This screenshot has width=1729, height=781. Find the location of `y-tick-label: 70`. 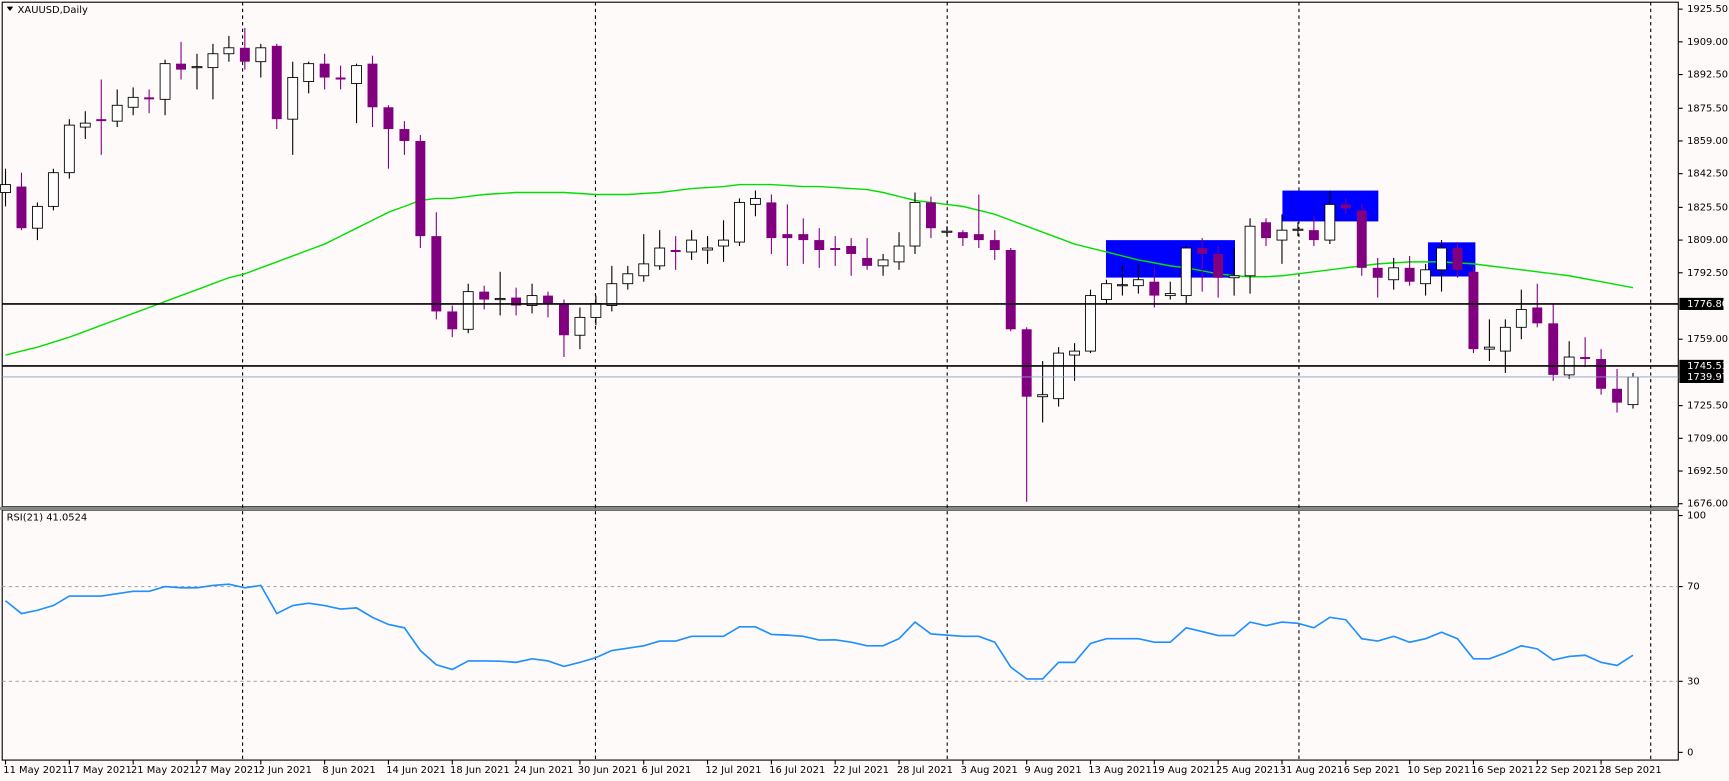

y-tick-label: 70 is located at coordinates (1693, 587).